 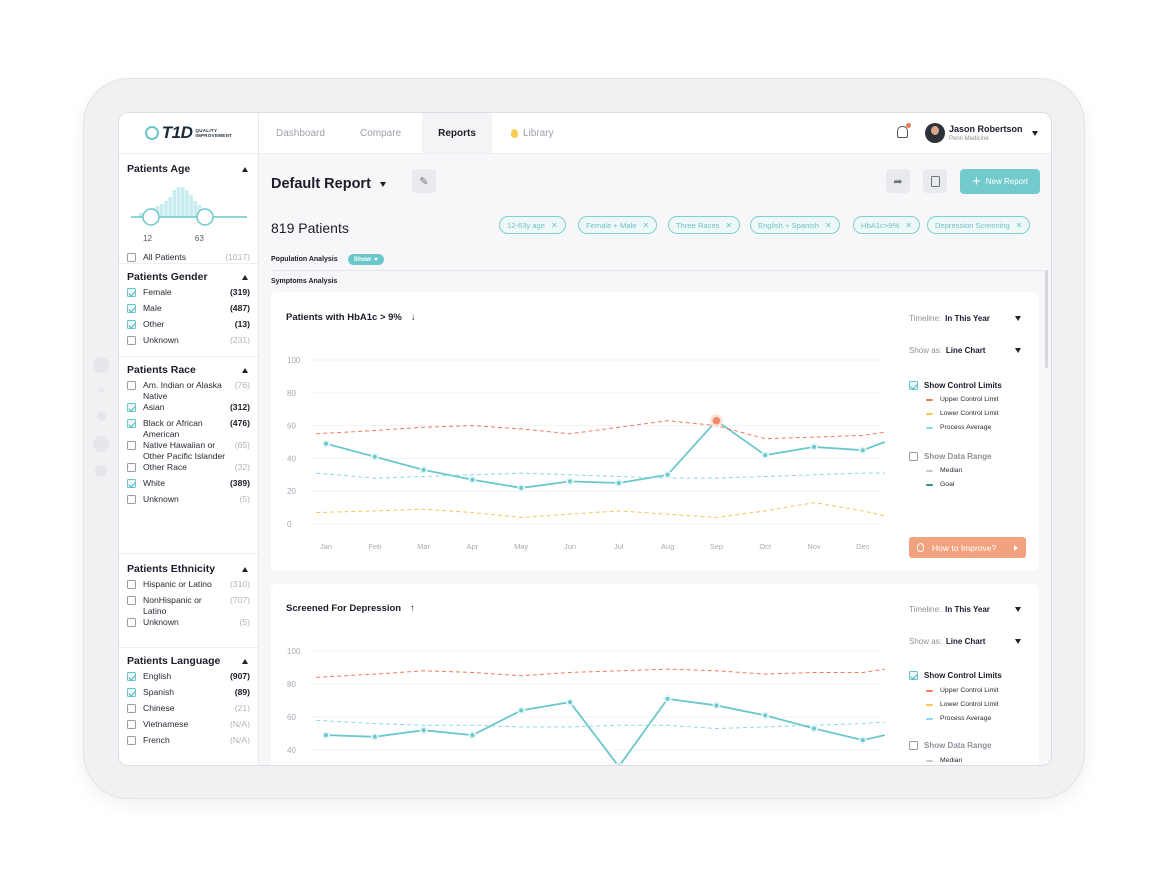 What do you see at coordinates (205, 217) in the screenshot?
I see `age-max-handle` at bounding box center [205, 217].